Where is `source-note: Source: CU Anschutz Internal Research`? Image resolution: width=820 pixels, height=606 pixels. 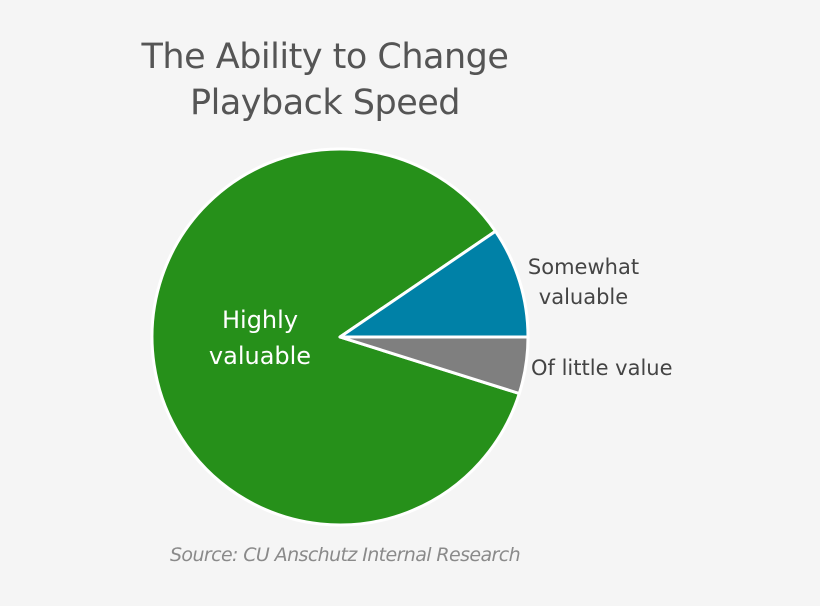
source-note: Source: CU Anschutz Internal Research is located at coordinates (345, 555).